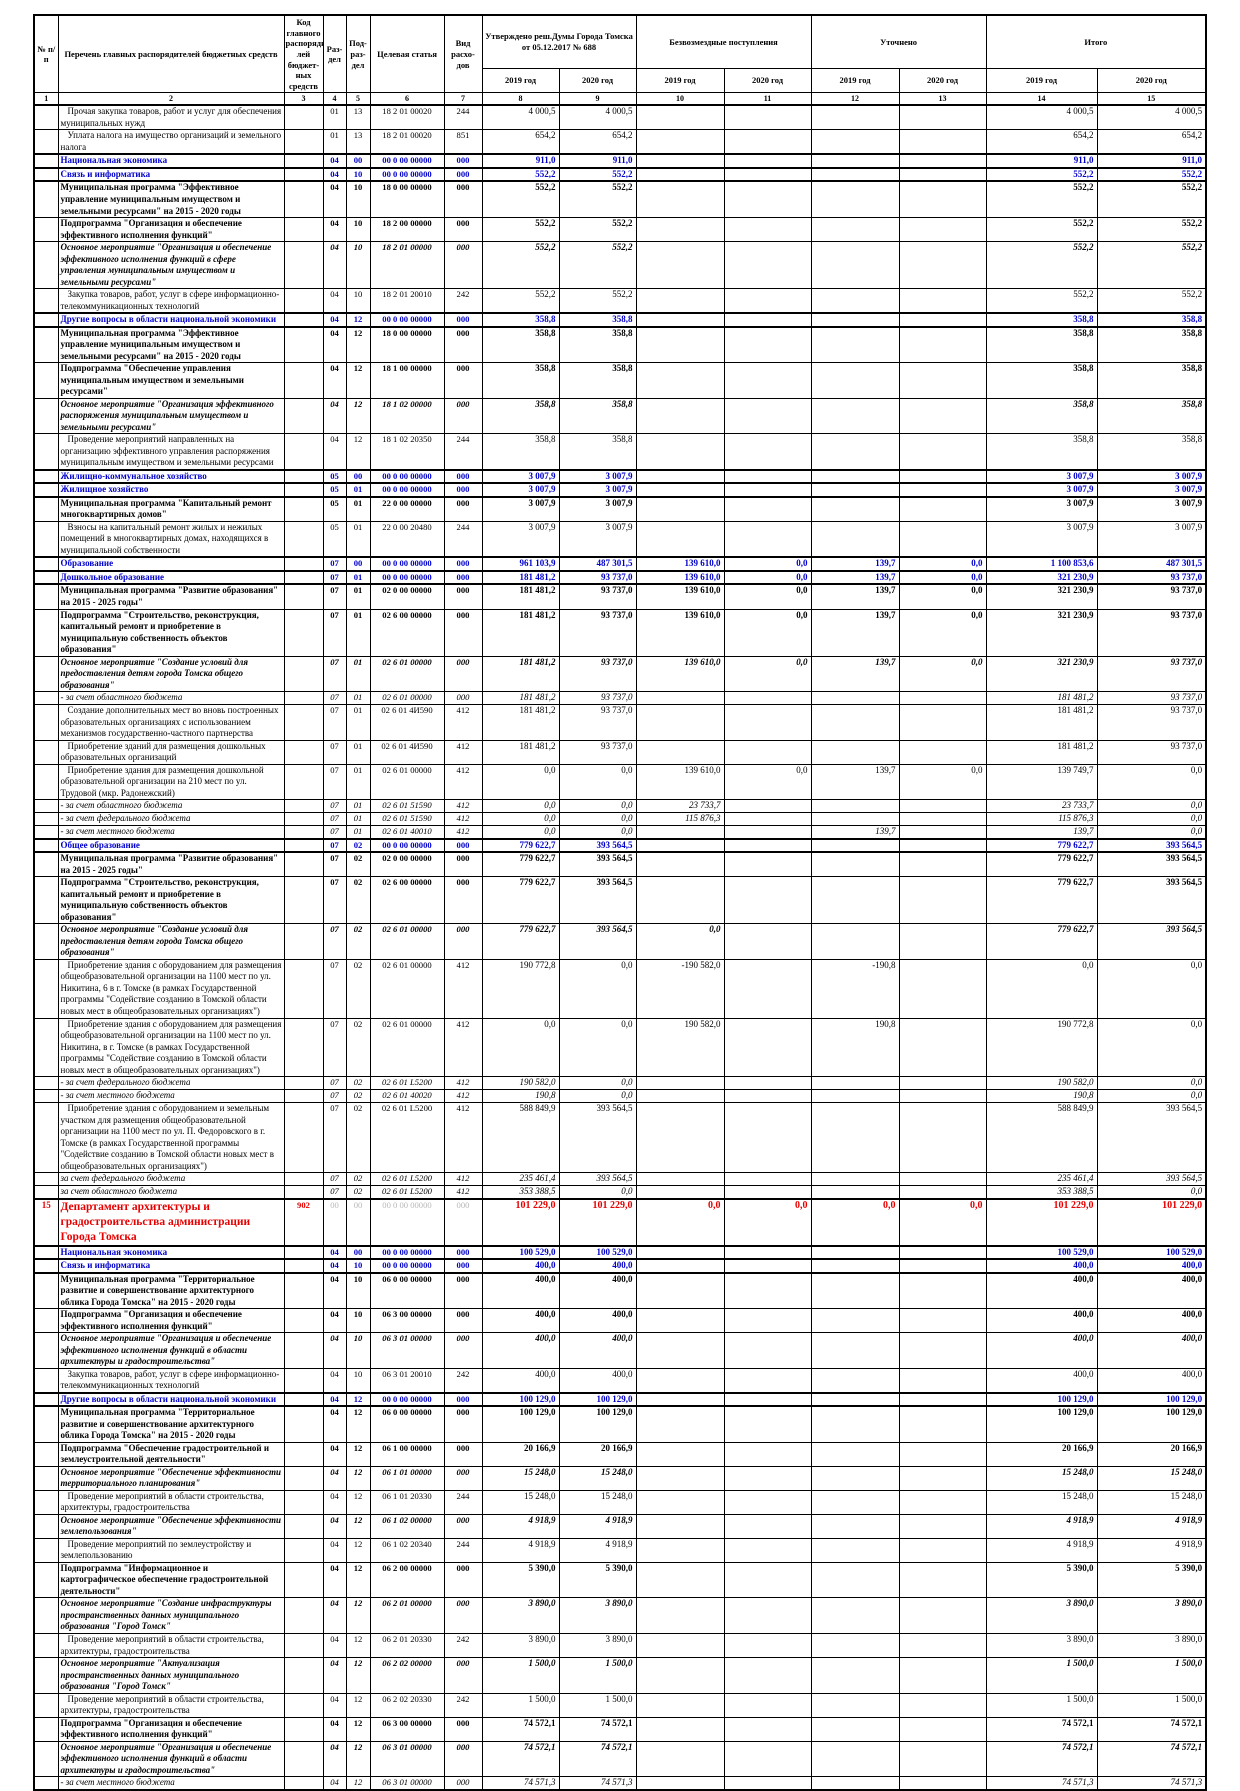 This screenshot has width=1240, height=1791. I want to click on budget-code: 10, so click(358, 301).